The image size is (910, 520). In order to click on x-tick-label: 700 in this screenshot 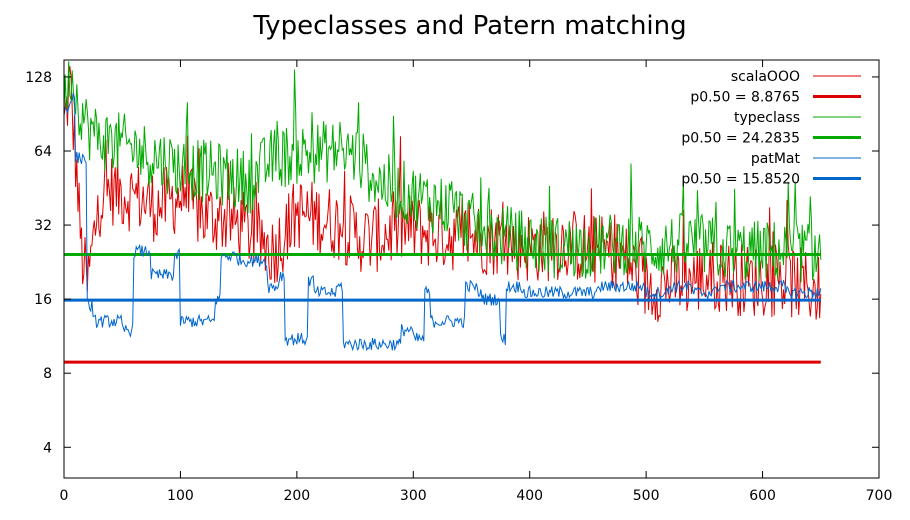, I will do `click(879, 496)`.